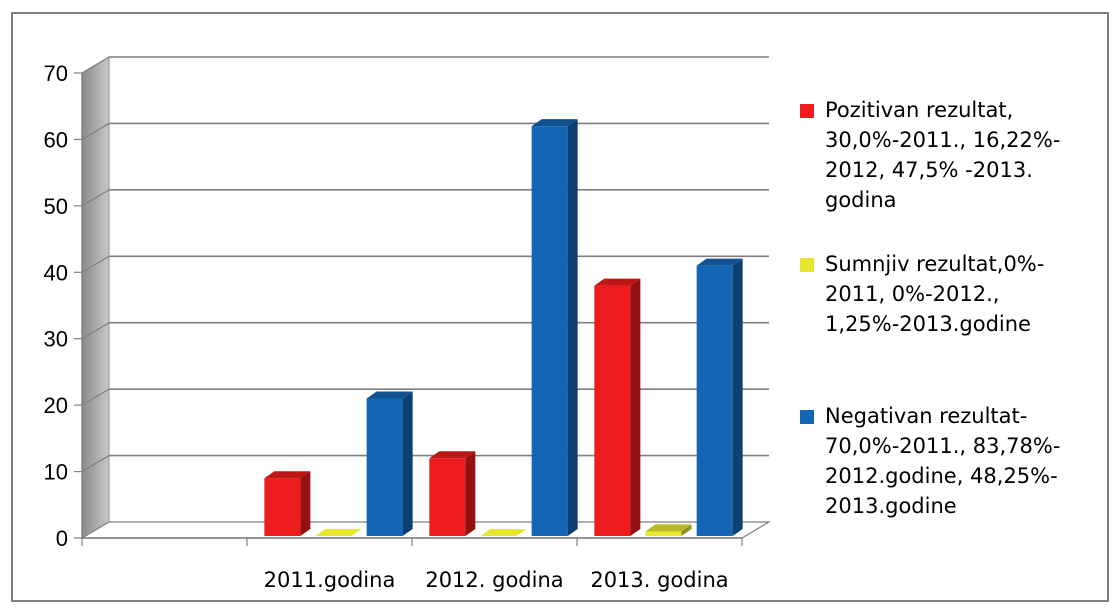 Image resolution: width=1116 pixels, height=608 pixels. I want to click on y-tick-label: 40, so click(56, 272).